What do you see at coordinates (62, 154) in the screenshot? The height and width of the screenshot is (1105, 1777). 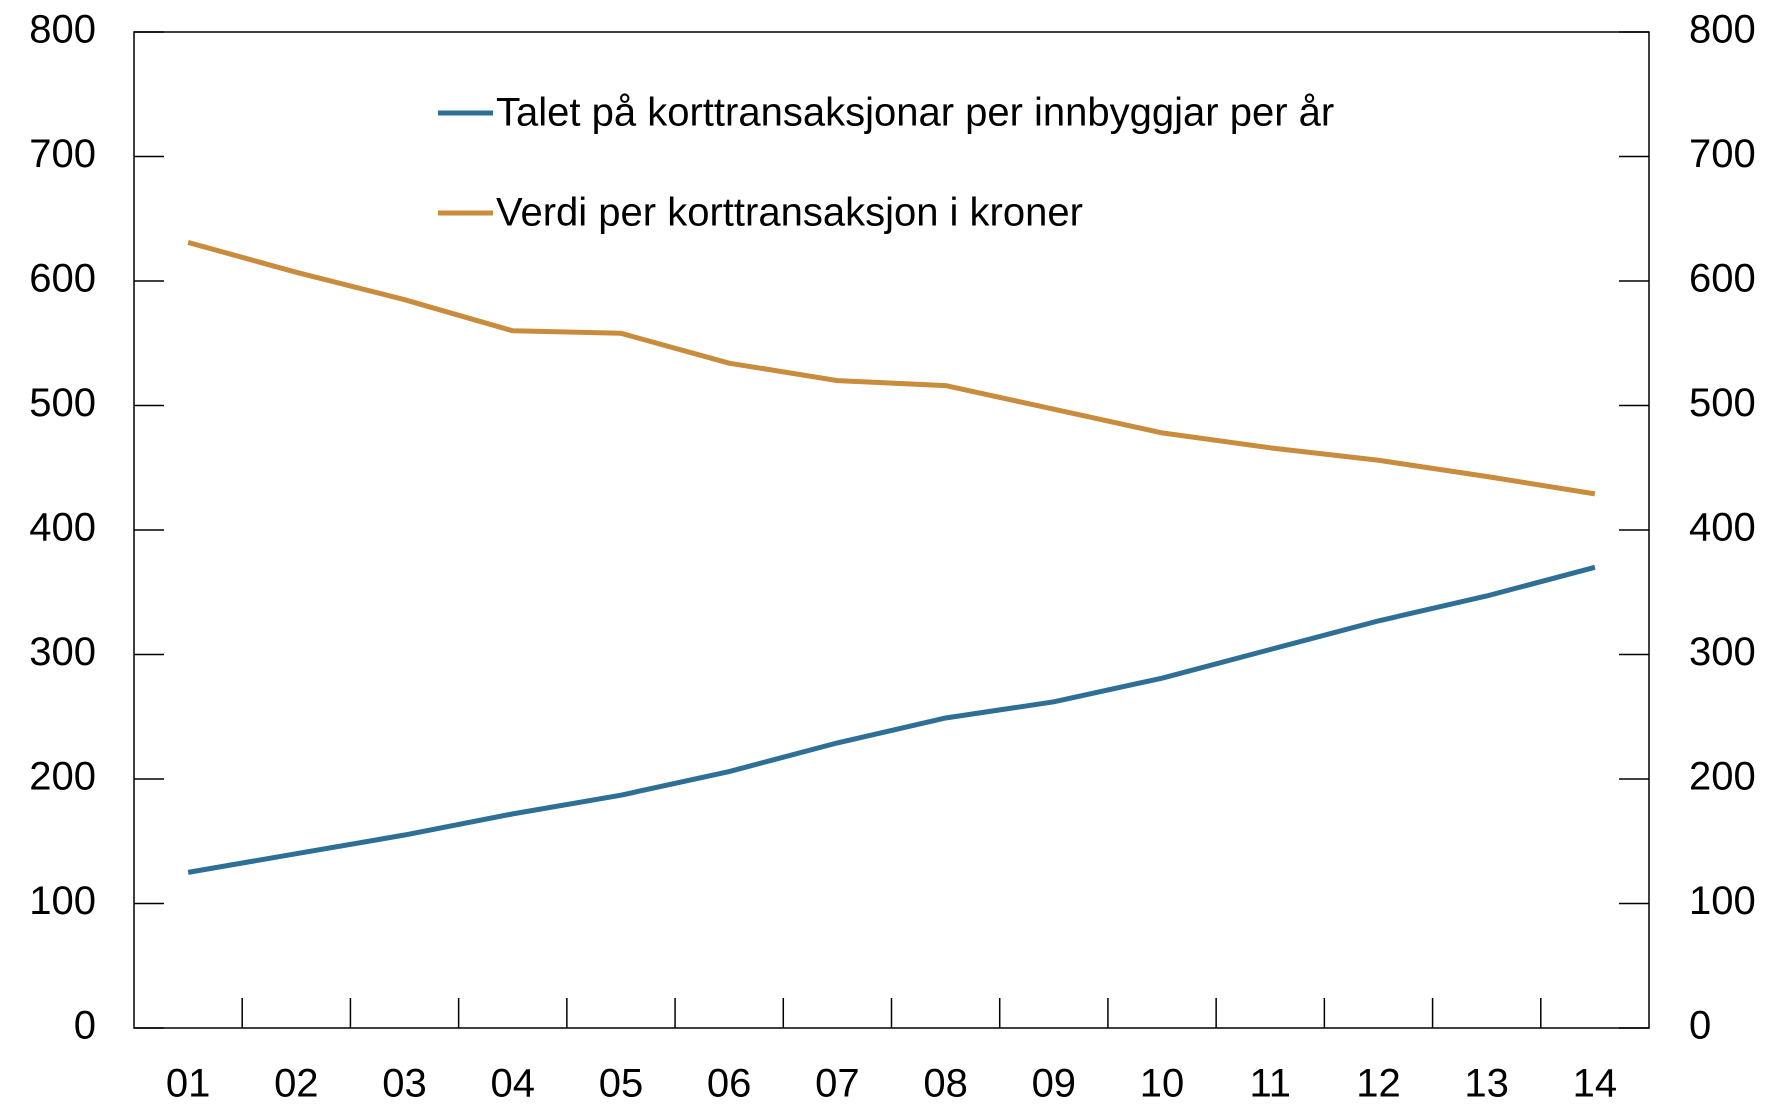 I see `y-tick-label: 700` at bounding box center [62, 154].